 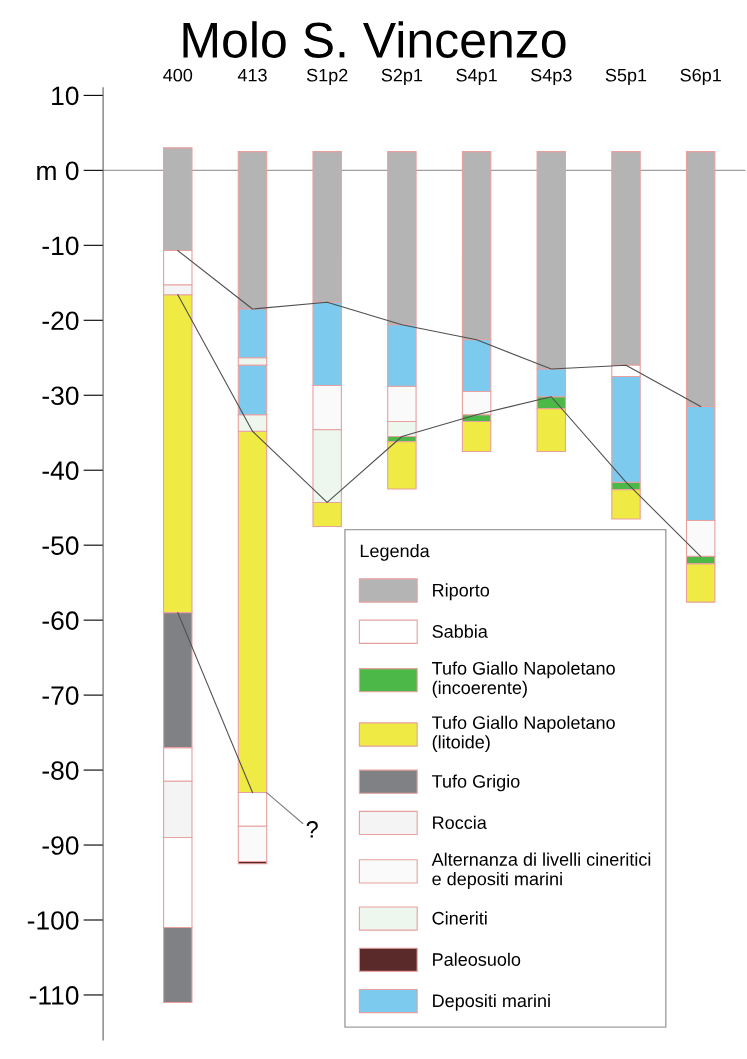 I want to click on chart-title: Molo S. Vincenzo, so click(x=374, y=39).